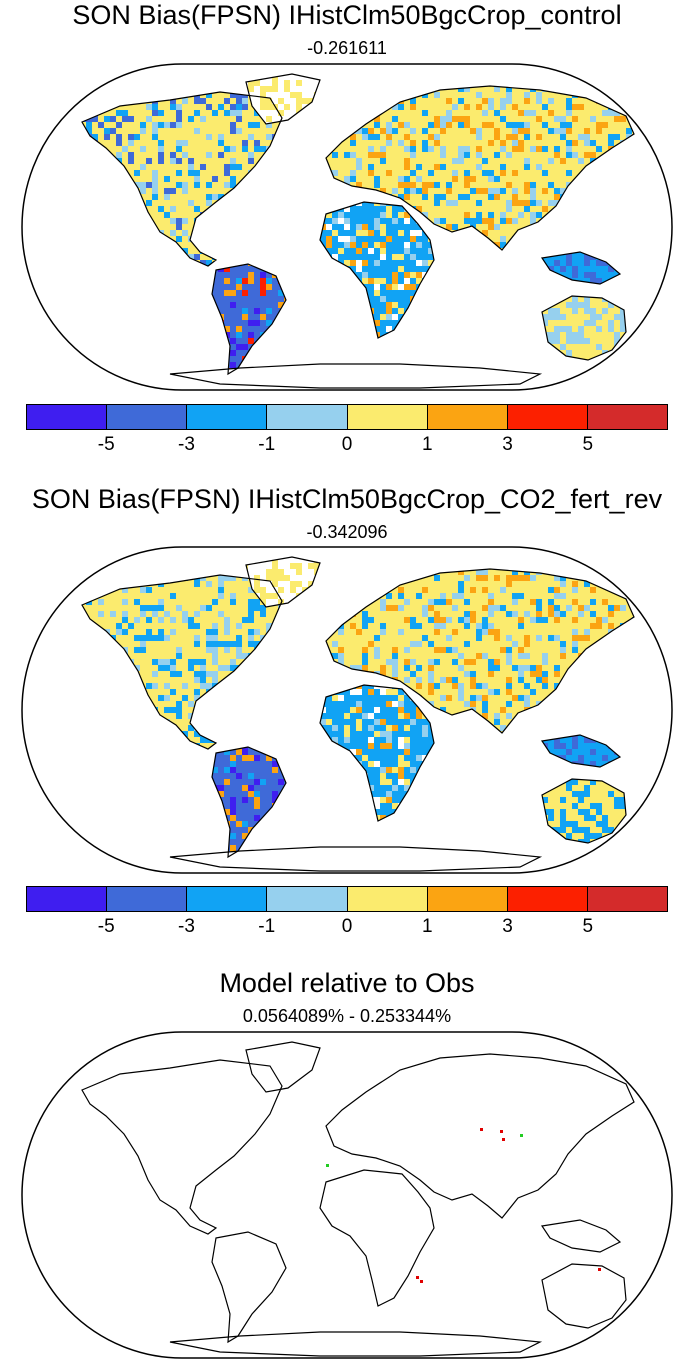  Describe the element at coordinates (584, 1296) in the screenshot. I see `land-australia` at that location.